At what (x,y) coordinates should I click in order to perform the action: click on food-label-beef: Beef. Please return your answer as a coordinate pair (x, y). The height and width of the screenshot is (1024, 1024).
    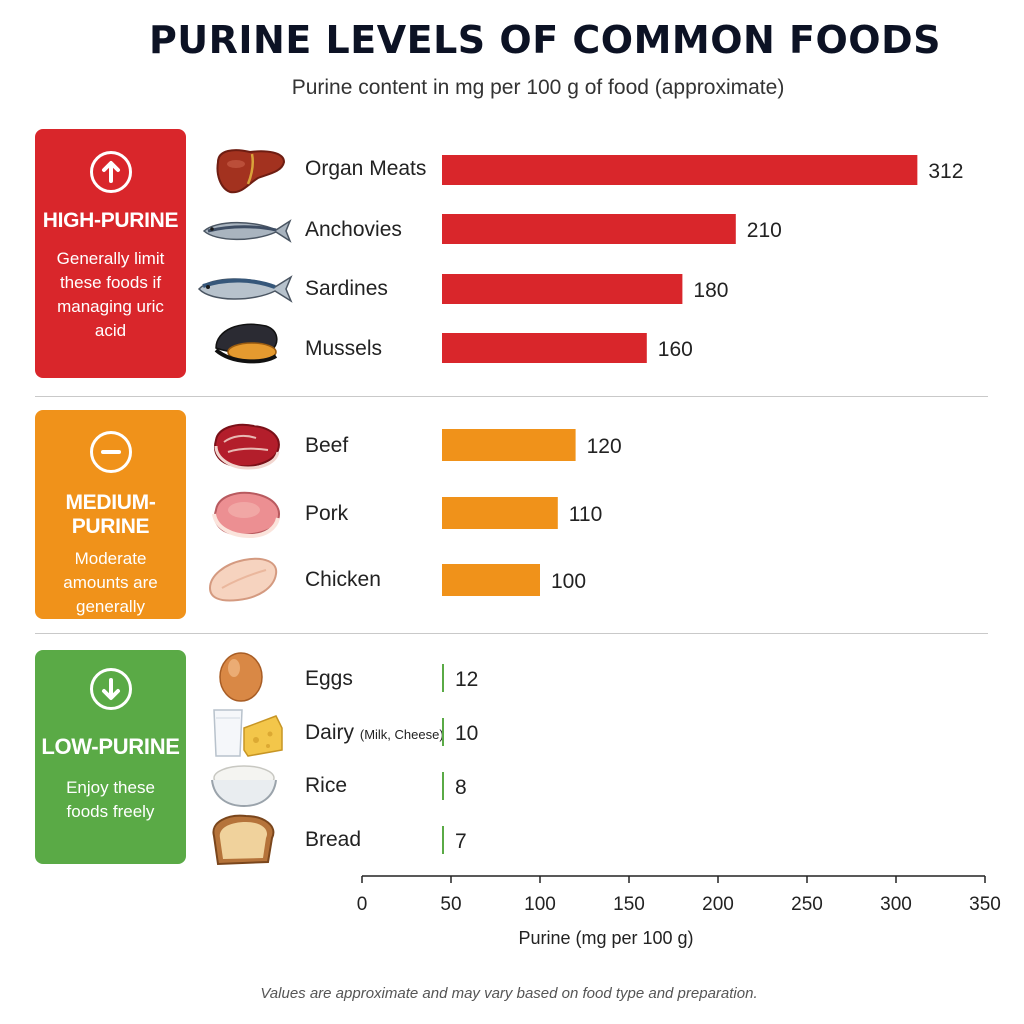
    Looking at the image, I should click on (327, 445).